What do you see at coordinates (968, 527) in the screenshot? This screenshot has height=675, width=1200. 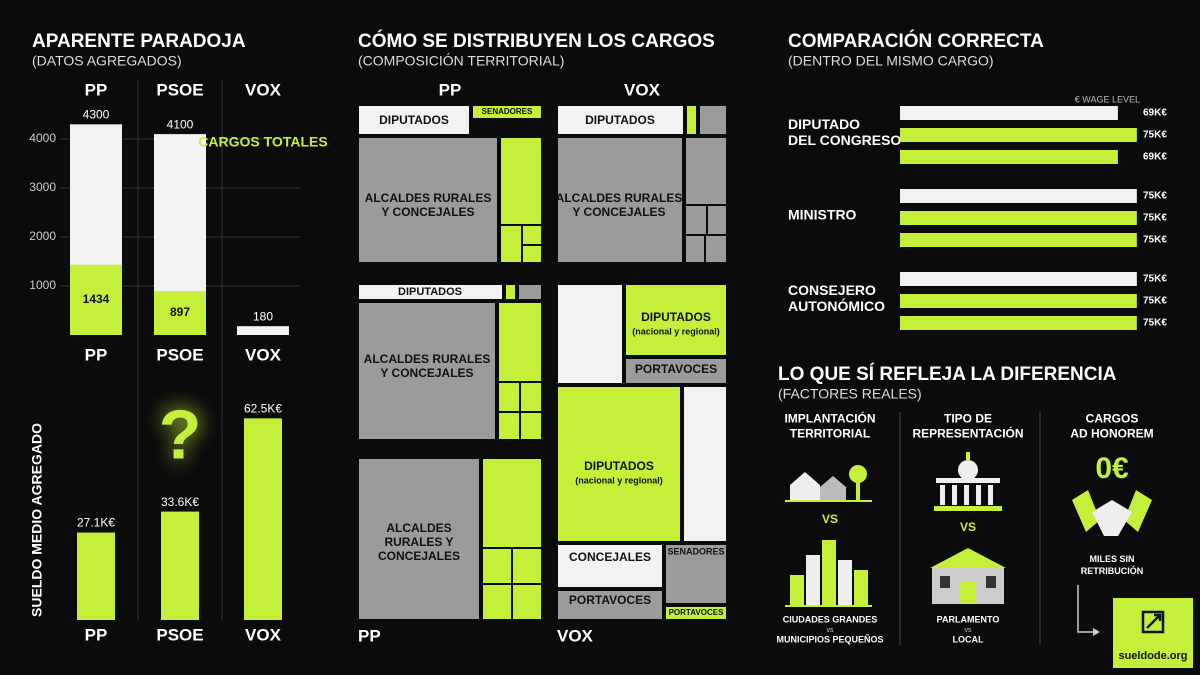 I see `vs-label: VS` at bounding box center [968, 527].